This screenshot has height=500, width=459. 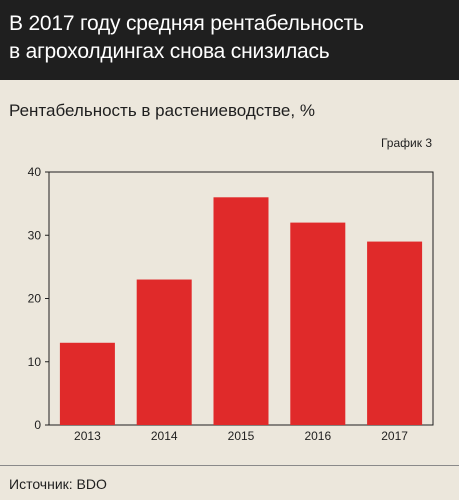 What do you see at coordinates (162, 110) in the screenshot?
I see `chart-subtitle: Рентабельность в растениеводстве, %` at bounding box center [162, 110].